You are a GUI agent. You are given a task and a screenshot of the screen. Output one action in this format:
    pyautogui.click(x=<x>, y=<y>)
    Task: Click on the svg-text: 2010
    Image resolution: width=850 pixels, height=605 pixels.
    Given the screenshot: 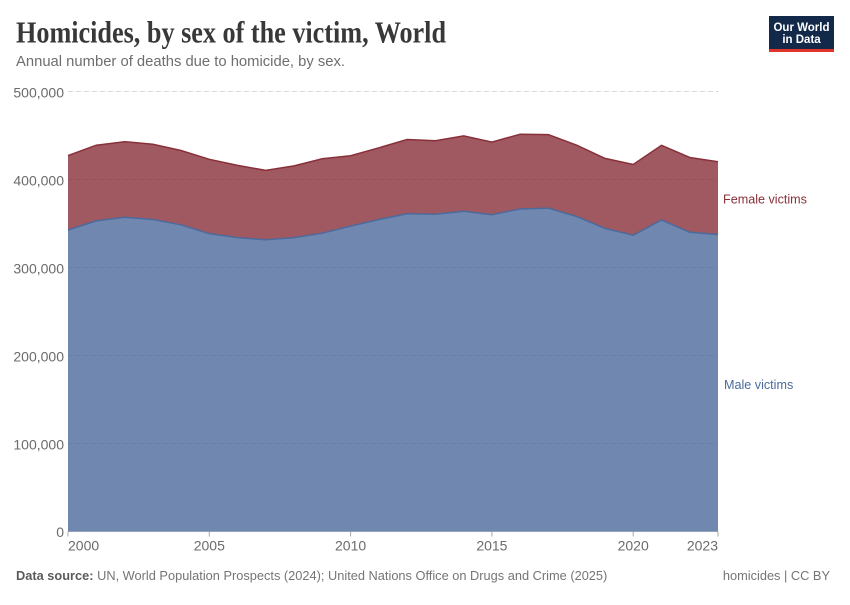 What is the action you would take?
    pyautogui.click(x=350, y=546)
    